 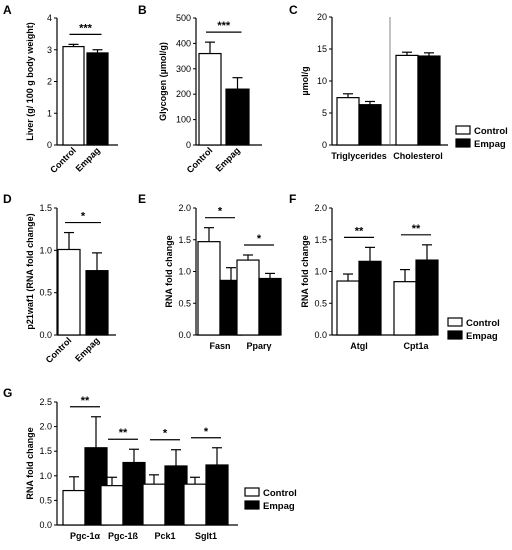 I want to click on category-label: Pck1, so click(x=164, y=536).